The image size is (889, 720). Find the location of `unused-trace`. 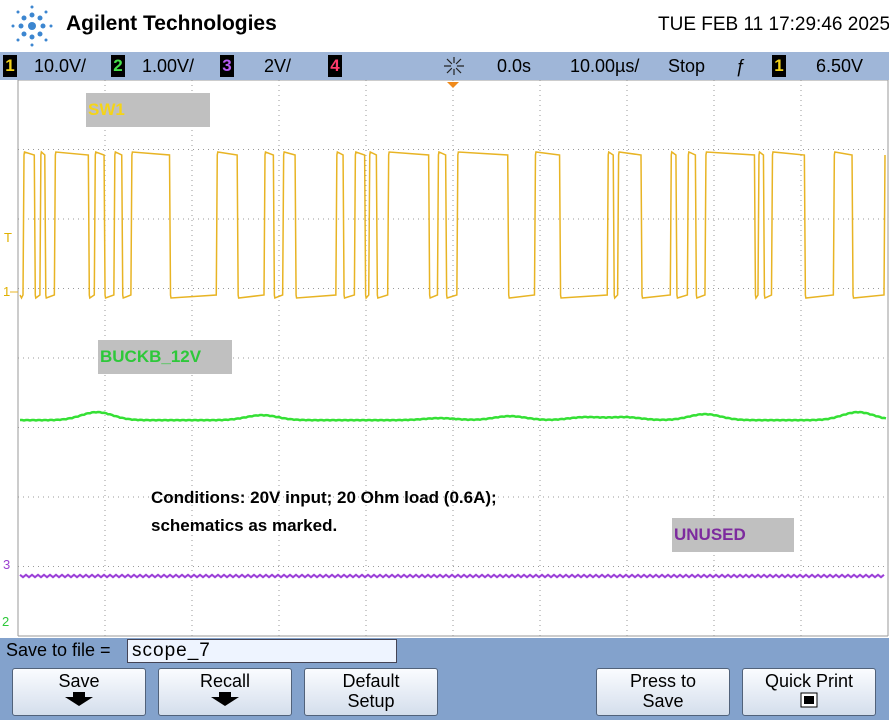

unused-trace is located at coordinates (452, 576).